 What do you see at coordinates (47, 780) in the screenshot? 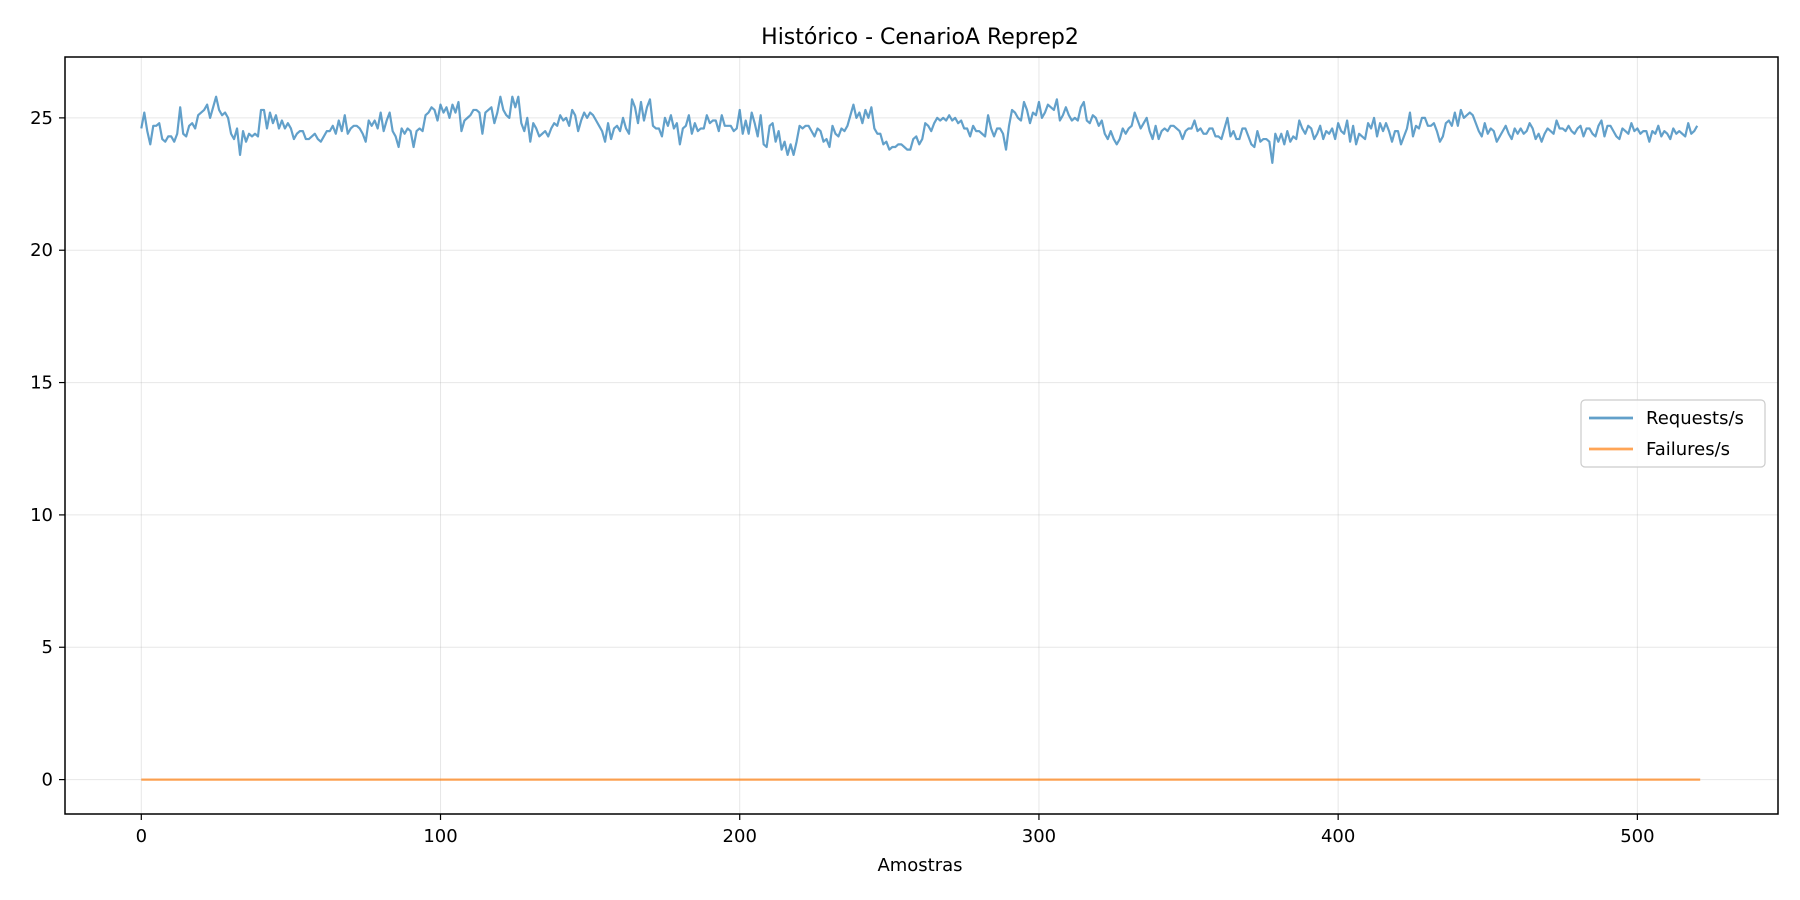
I see `y-tick-label: 0` at bounding box center [47, 780].